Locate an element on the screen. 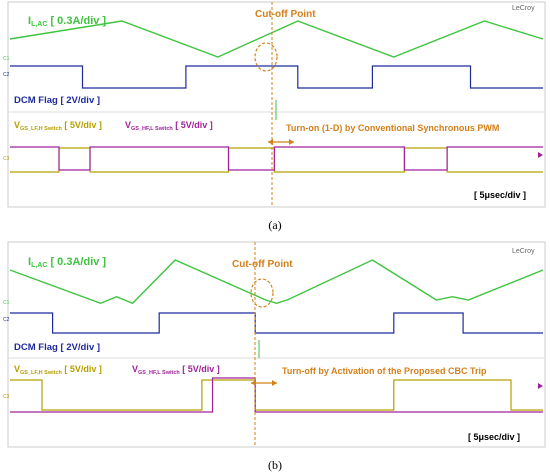  trace-lf is located at coordinates (276, 160).